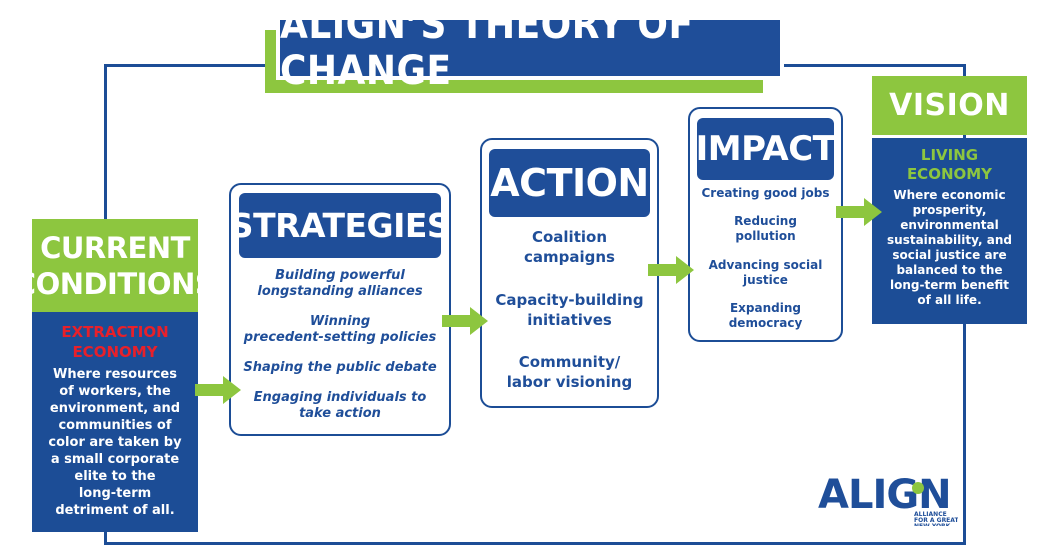 This screenshot has height=560, width=1056. I want to click on strategy-item: Engaging individuals to take action, so click(340, 406).